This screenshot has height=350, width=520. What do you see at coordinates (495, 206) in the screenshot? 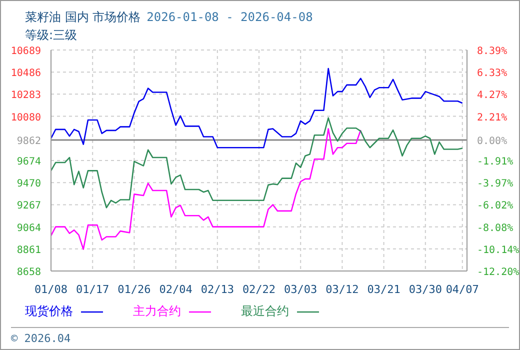
I see `y2-tick-label: -6.02%` at bounding box center [495, 206].